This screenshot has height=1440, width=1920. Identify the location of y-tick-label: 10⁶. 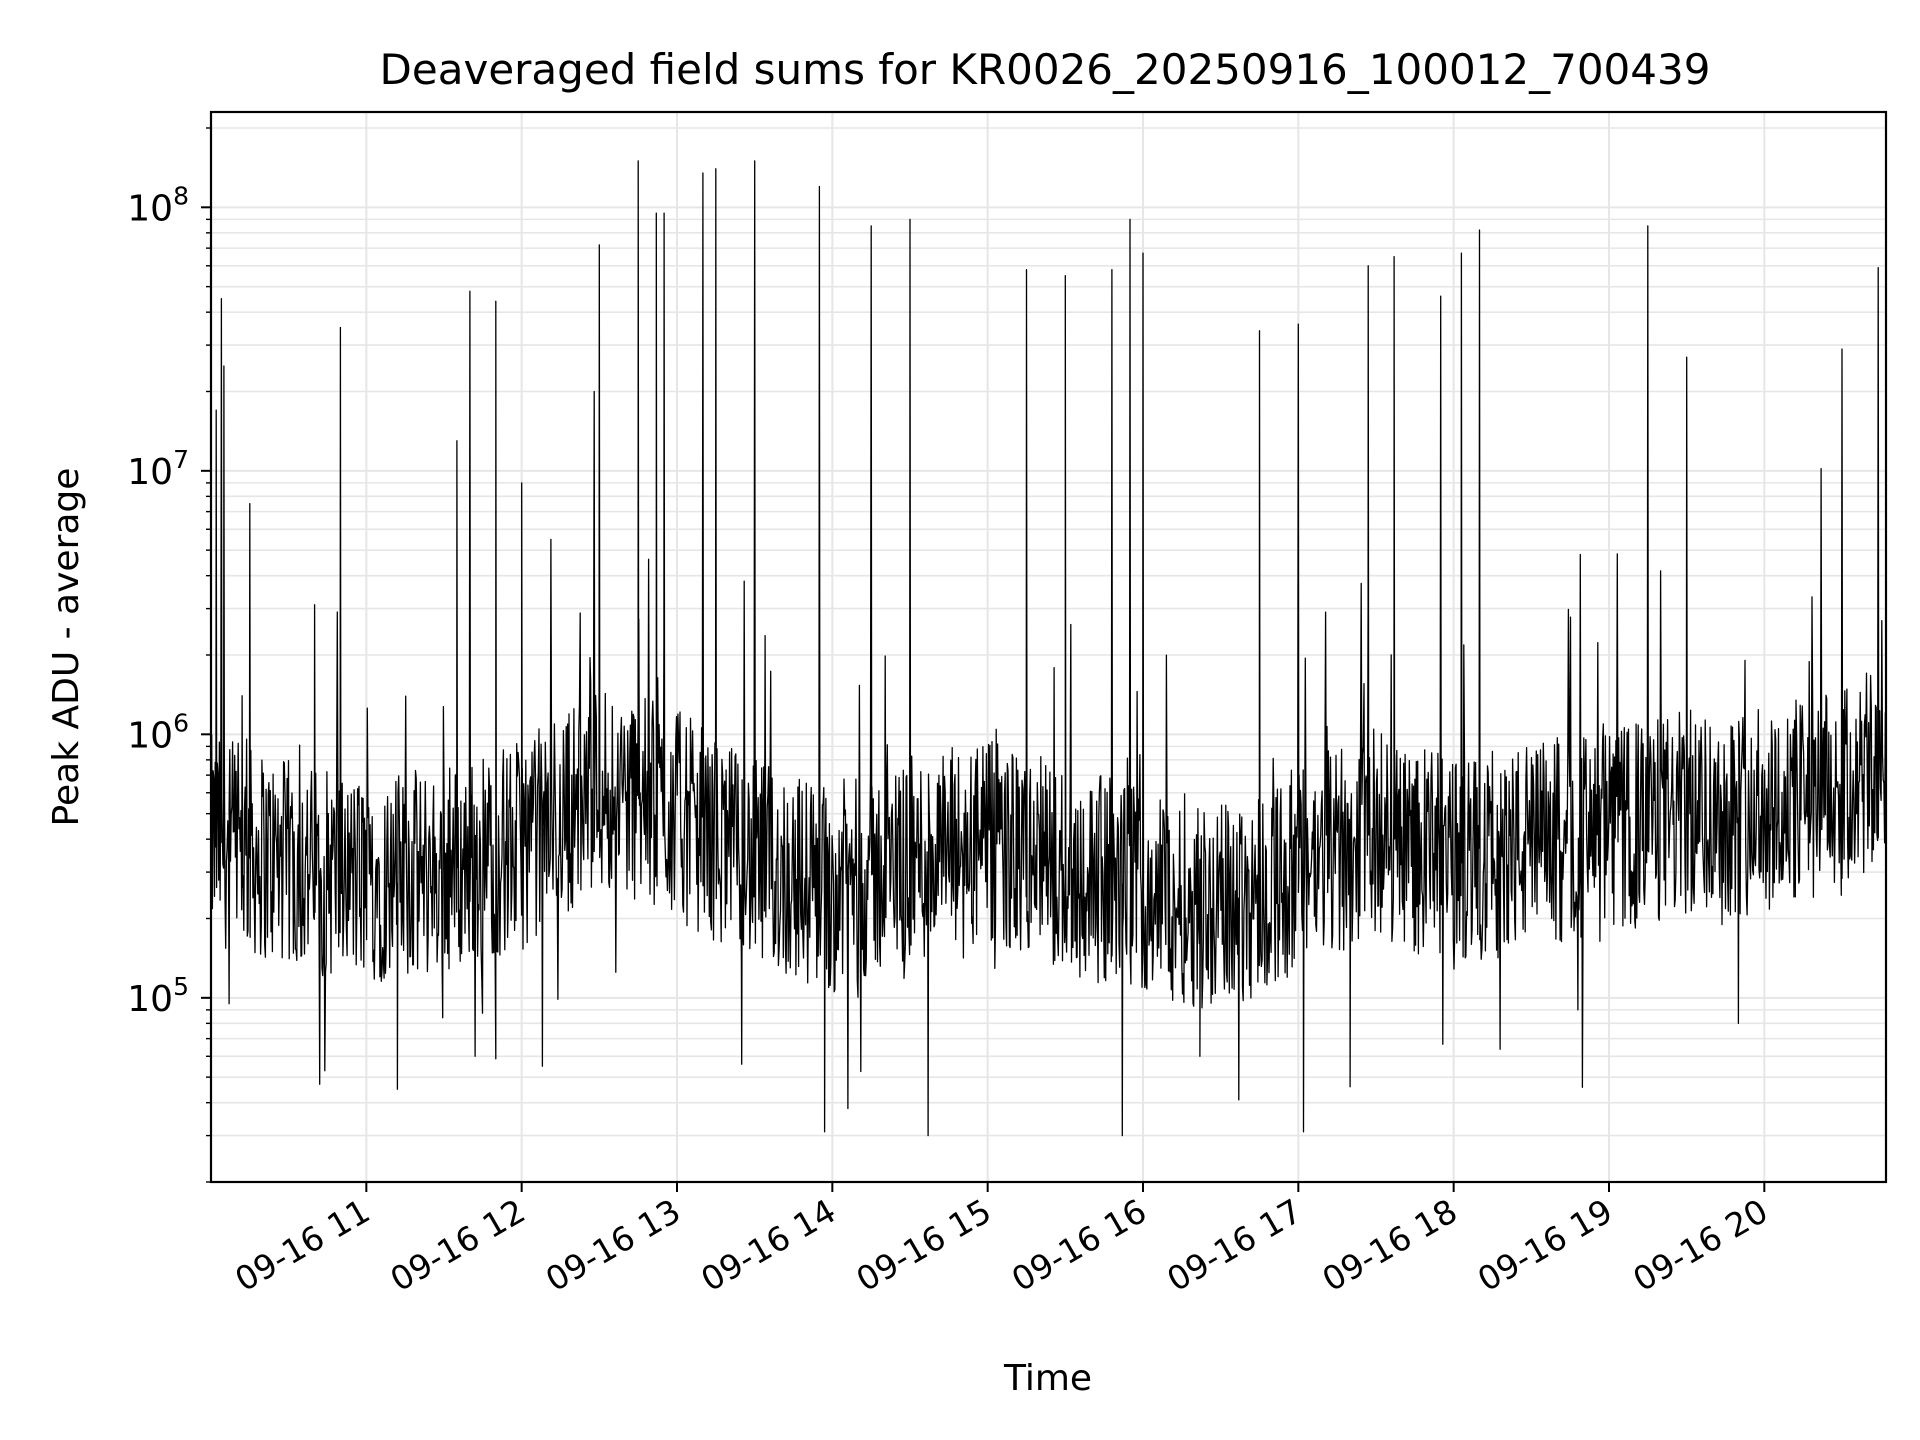
(158, 732).